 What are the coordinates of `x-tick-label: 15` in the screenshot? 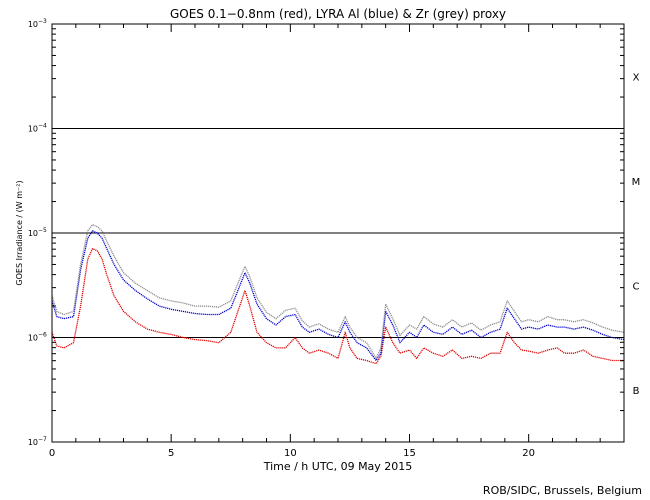 It's located at (409, 453).